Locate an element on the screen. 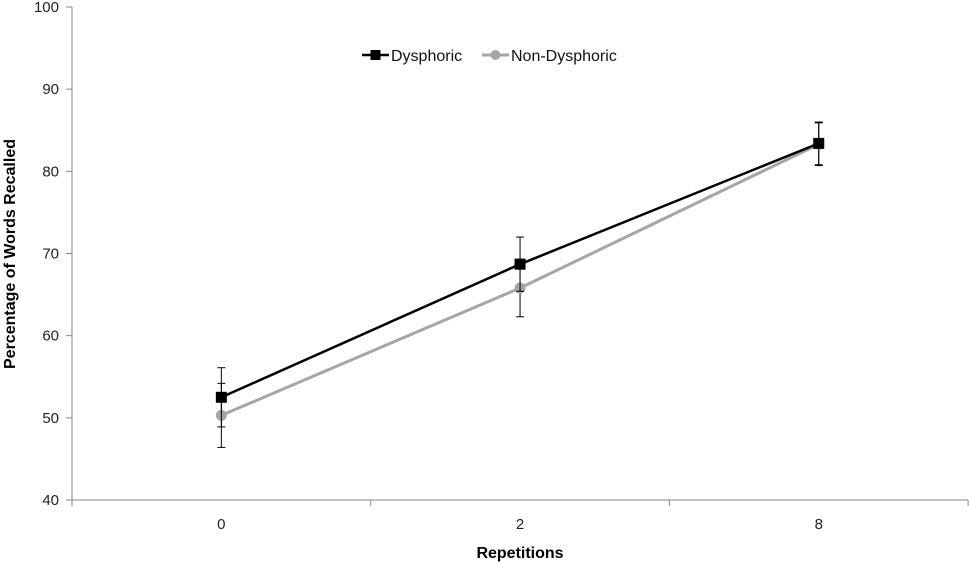 This screenshot has width=969, height=564. y-tick-label: 60 is located at coordinates (50, 336).